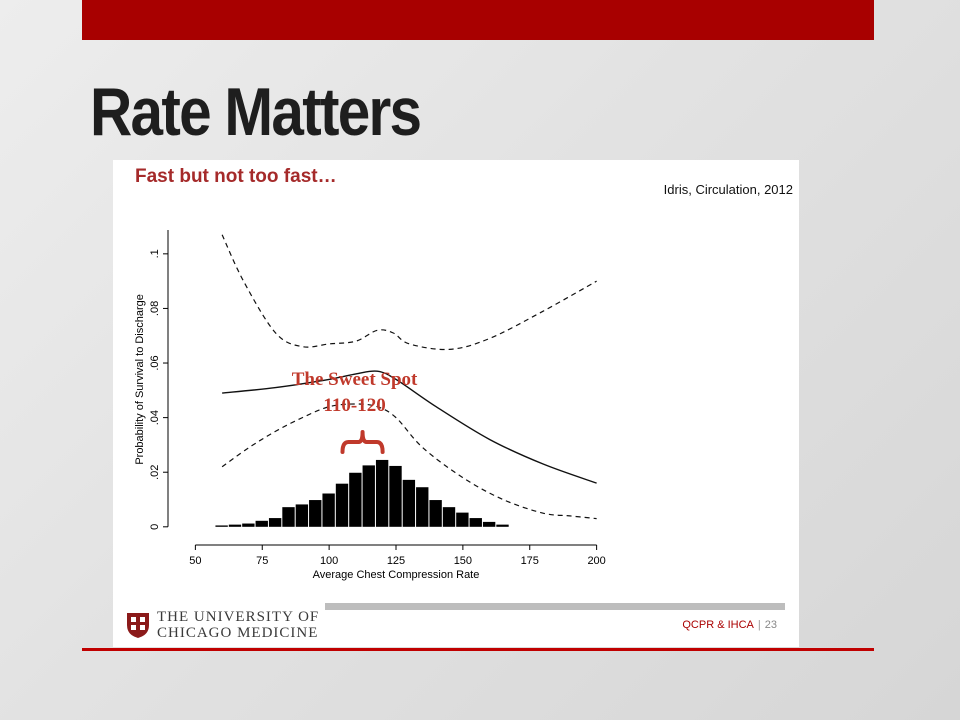 This screenshot has width=960, height=720. I want to click on y-tick-label: .06, so click(155, 362).